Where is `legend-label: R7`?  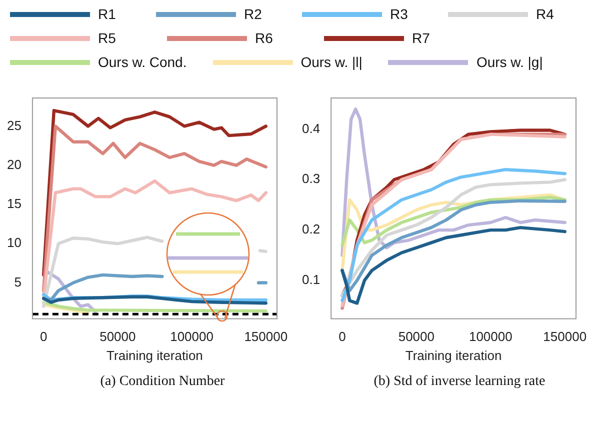 legend-label: R7 is located at coordinates (421, 38).